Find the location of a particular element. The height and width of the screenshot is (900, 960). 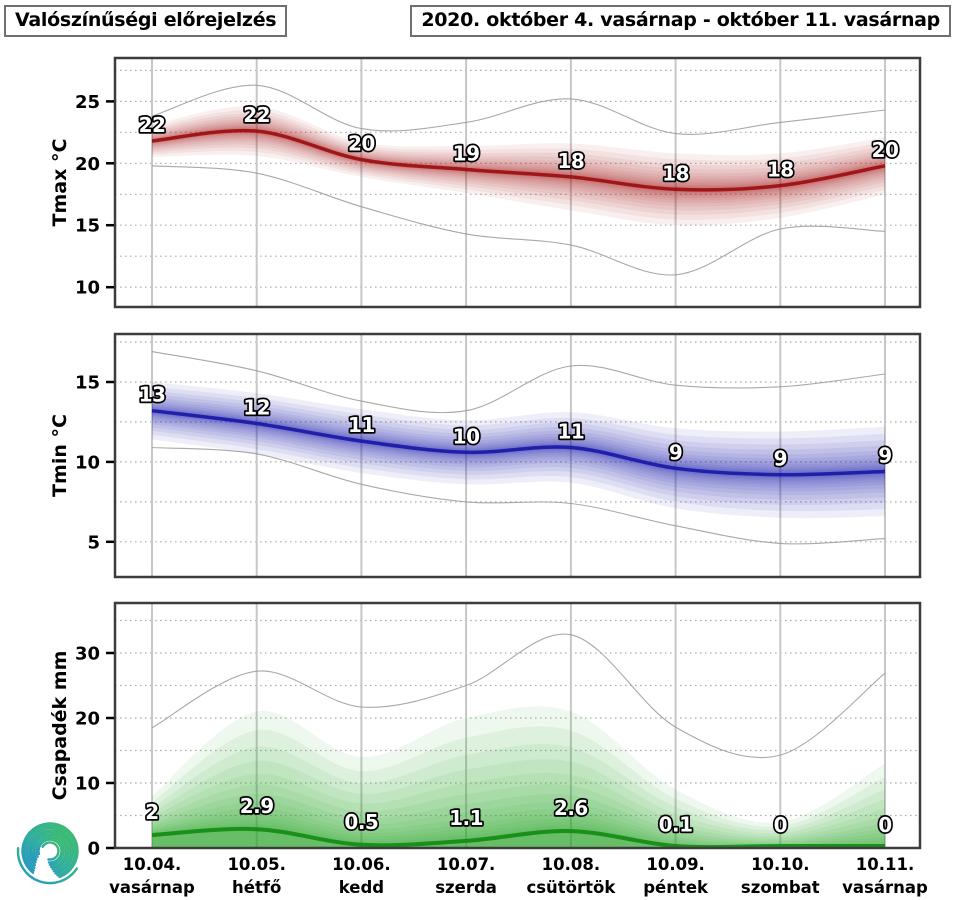

x-weekday-label: csütörtök is located at coordinates (571, 887).